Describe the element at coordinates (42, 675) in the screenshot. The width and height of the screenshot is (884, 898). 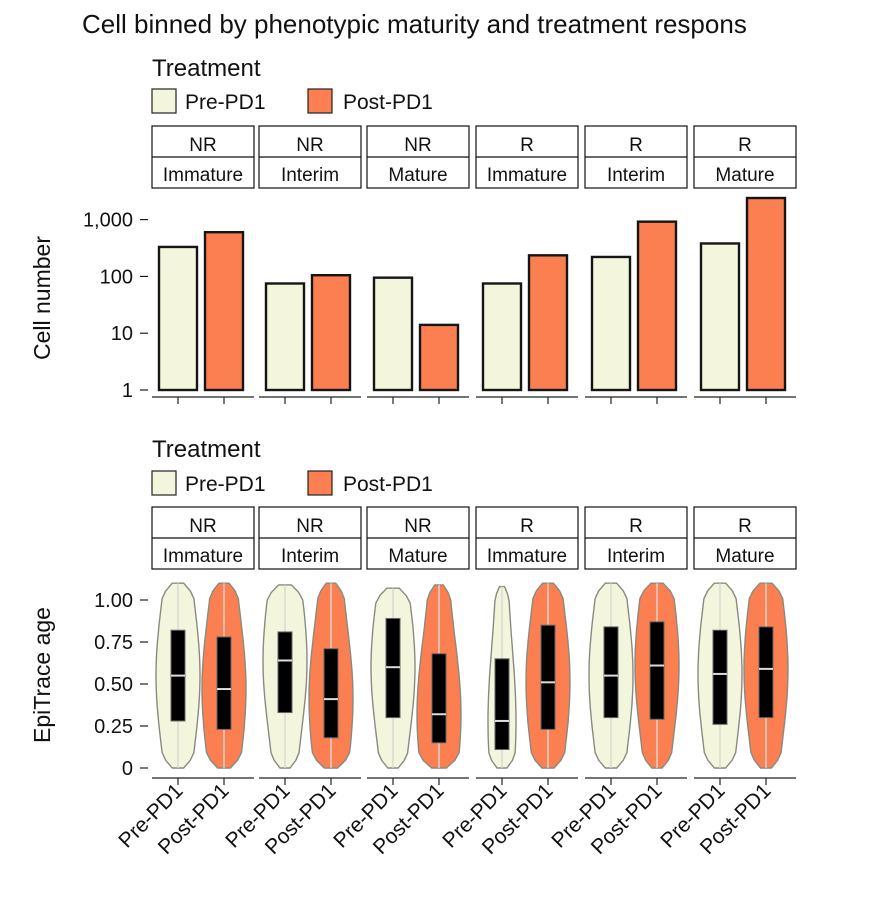
I see `violin-y-axis-title: EpiTrace age` at that location.